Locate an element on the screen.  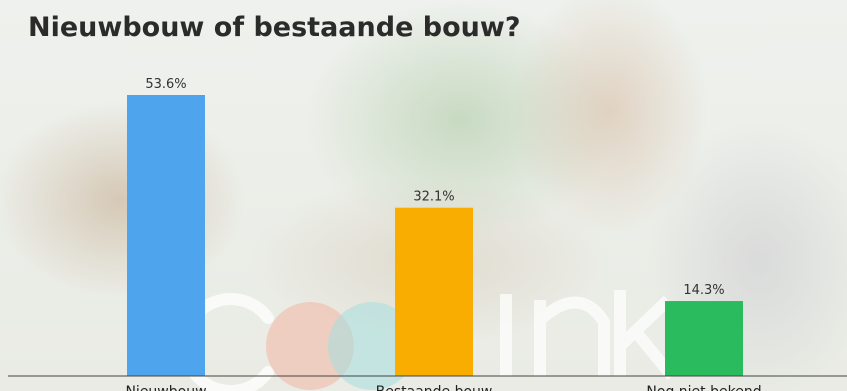
watermark-letter-n is located at coordinates (572, 336).